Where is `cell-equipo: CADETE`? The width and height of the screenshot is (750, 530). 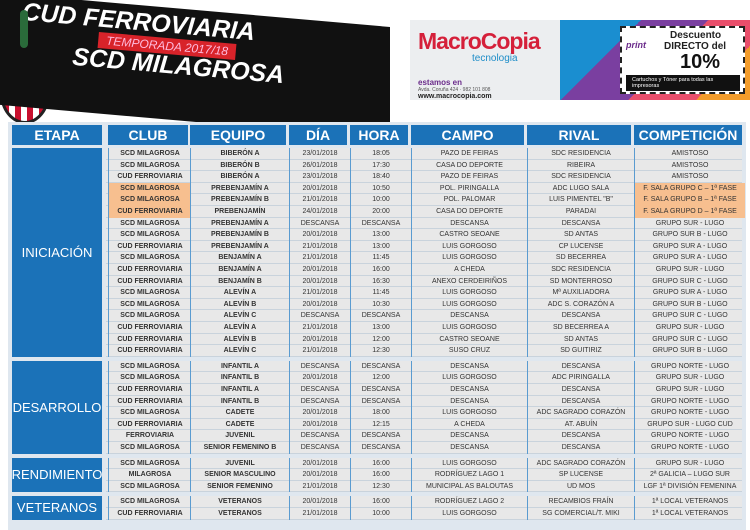 cell-equipo: CADETE is located at coordinates (239, 413).